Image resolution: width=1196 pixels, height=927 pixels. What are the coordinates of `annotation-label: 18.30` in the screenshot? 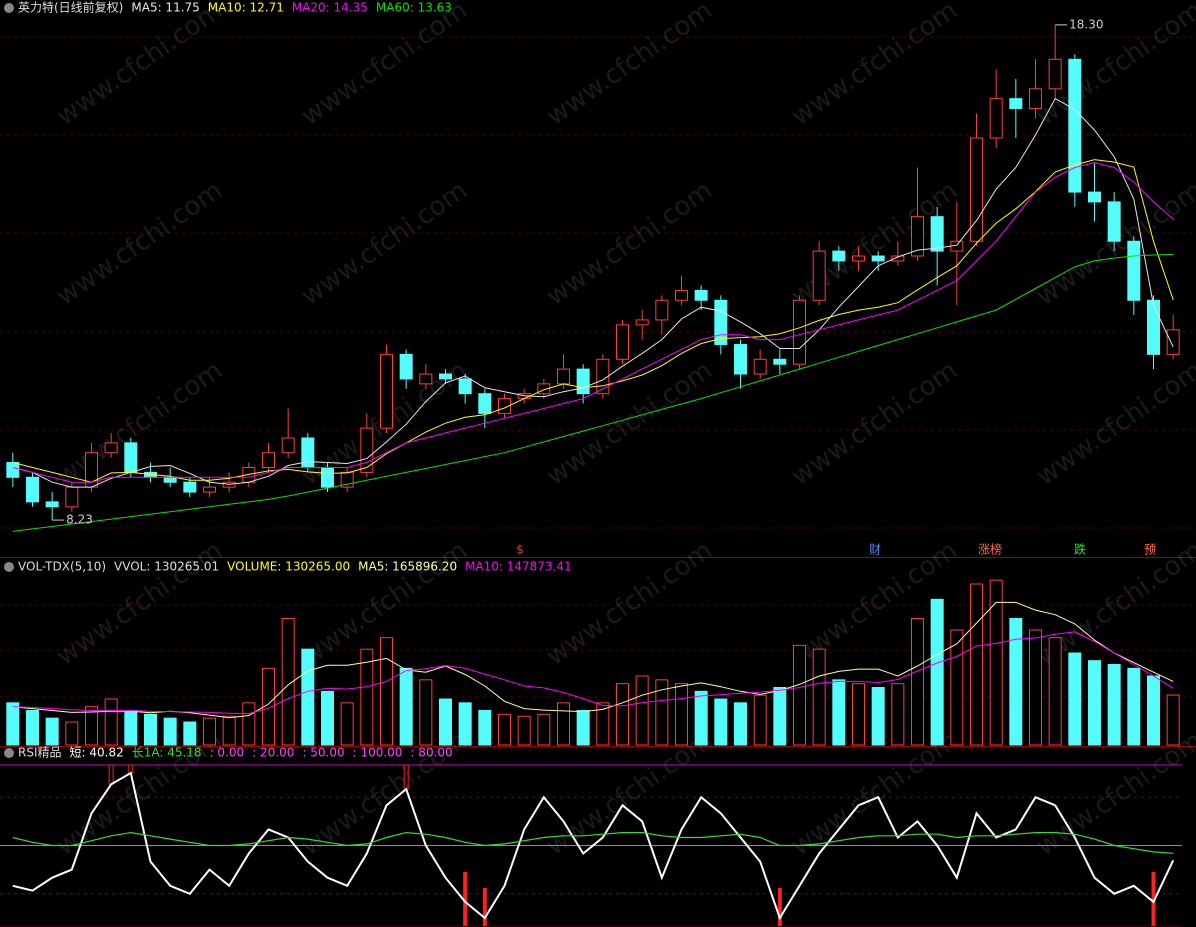 It's located at (1086, 24).